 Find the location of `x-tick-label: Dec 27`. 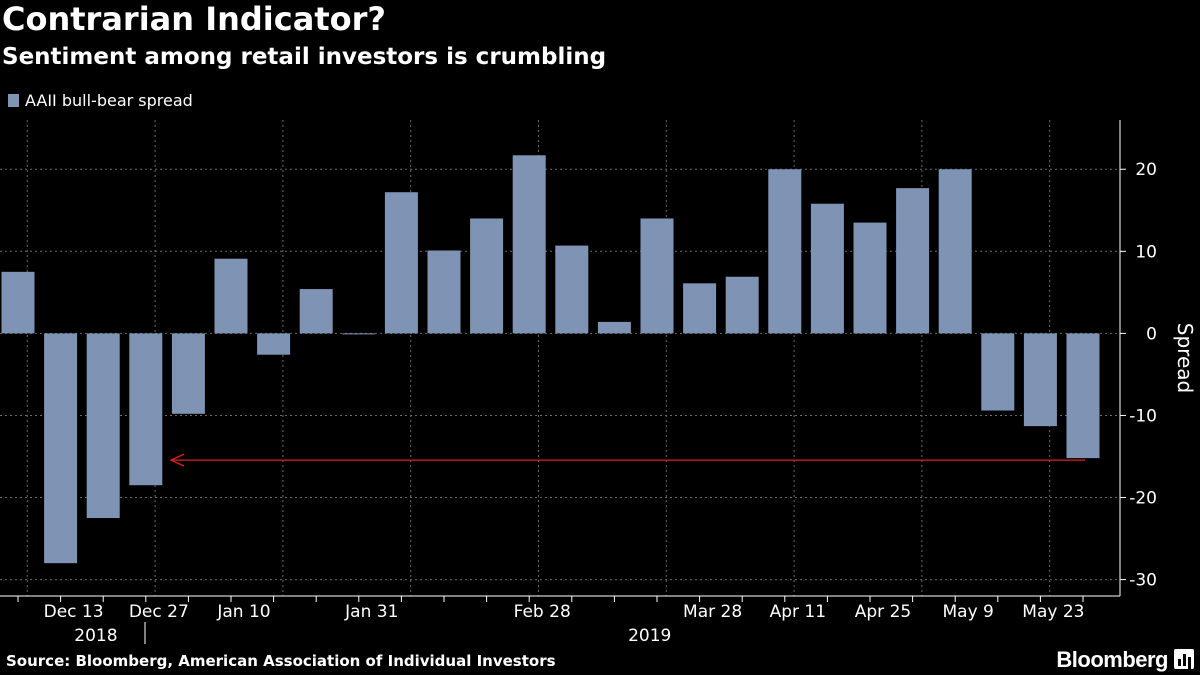

x-tick-label: Dec 27 is located at coordinates (159, 612).